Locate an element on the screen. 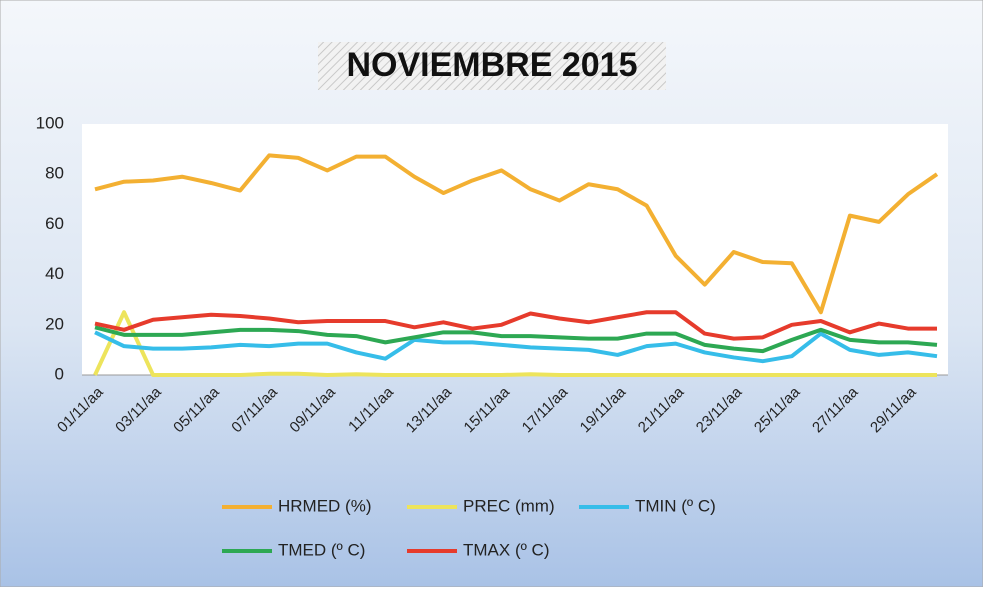 This screenshot has width=983, height=592. y-tick-label: 60 is located at coordinates (54, 223).